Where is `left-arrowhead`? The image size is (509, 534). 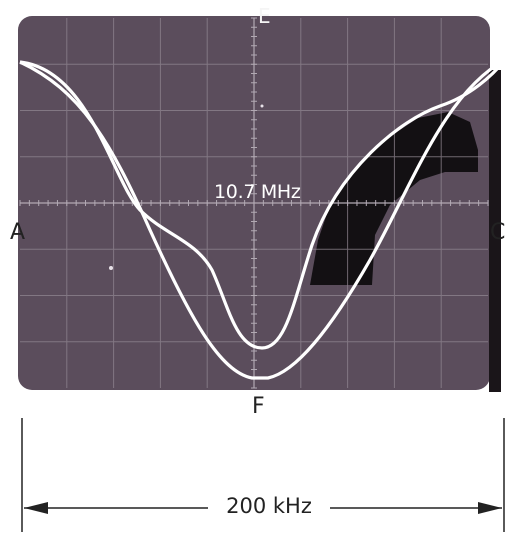 left-arrowhead is located at coordinates (36, 508).